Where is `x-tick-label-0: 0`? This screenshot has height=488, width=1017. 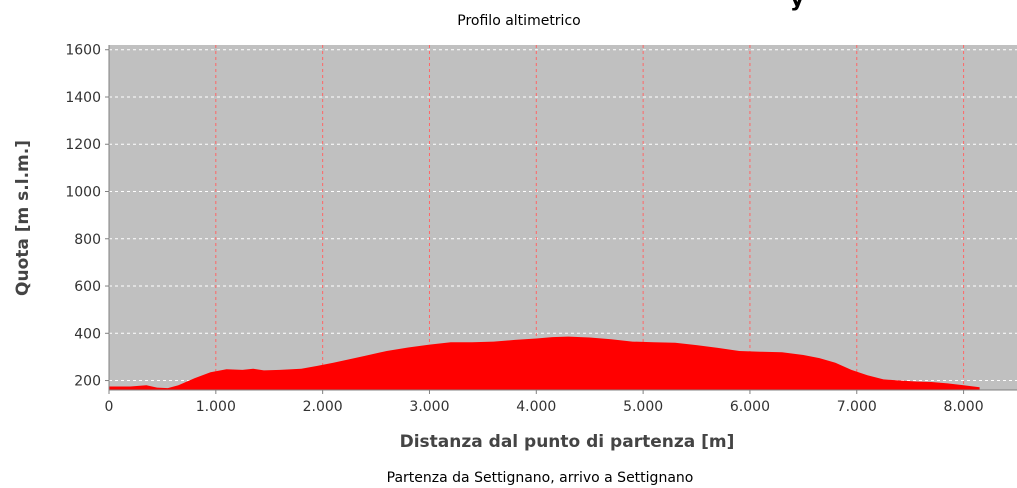 x-tick-label-0: 0 is located at coordinates (109, 407).